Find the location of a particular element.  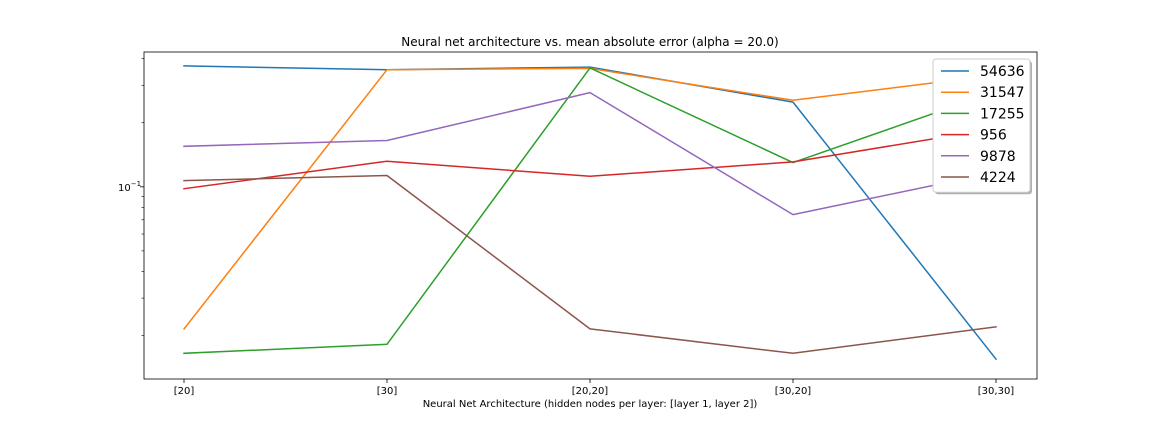

legend-label-956: 956 is located at coordinates (993, 136).